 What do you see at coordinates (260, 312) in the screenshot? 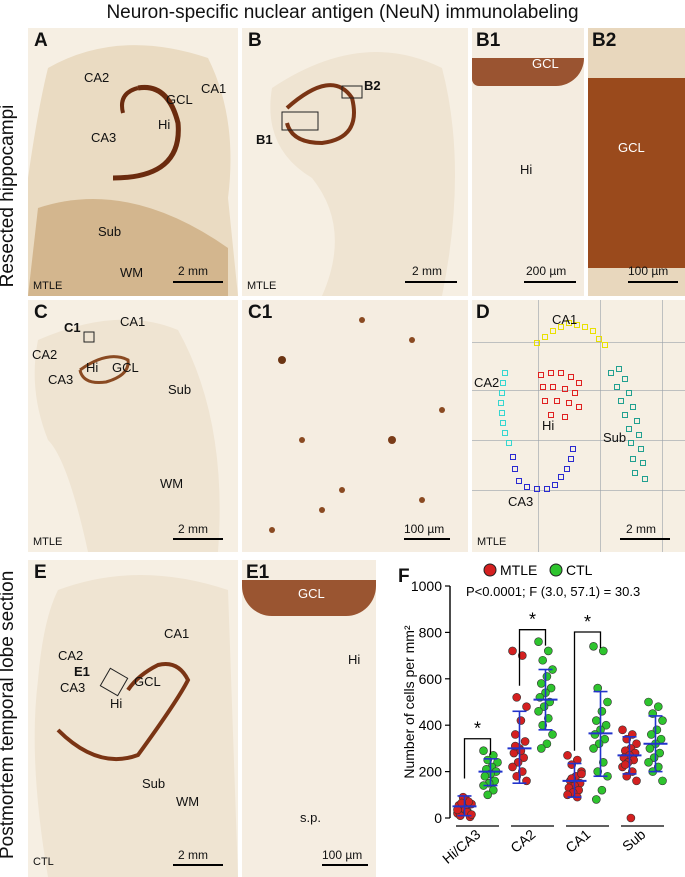
I see `panel-c1-letter: C1` at bounding box center [260, 312].